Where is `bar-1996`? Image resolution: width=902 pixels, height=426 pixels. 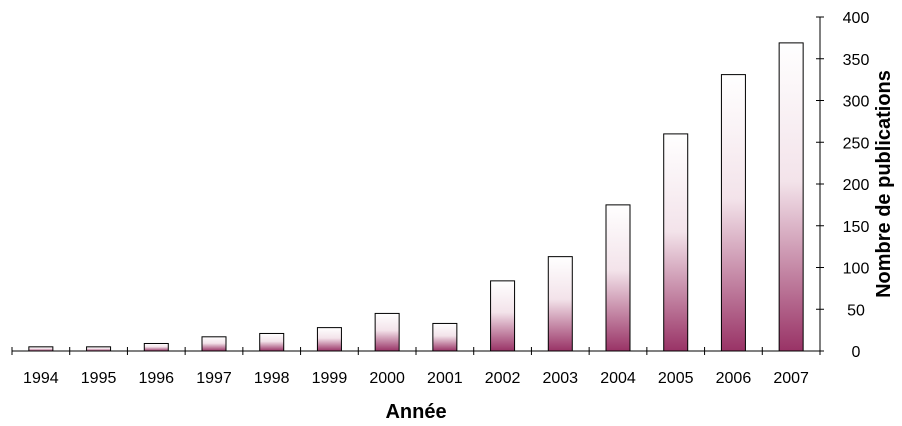 bar-1996 is located at coordinates (156, 347).